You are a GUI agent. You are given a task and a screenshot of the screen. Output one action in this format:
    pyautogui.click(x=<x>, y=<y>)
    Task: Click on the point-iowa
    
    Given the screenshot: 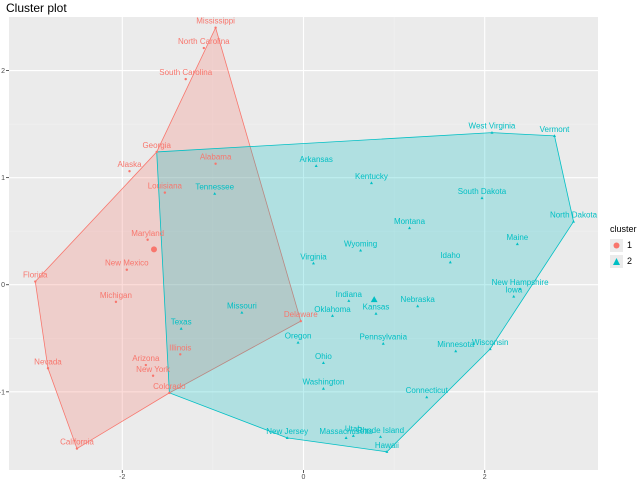 What is the action you would take?
    pyautogui.click(x=514, y=296)
    